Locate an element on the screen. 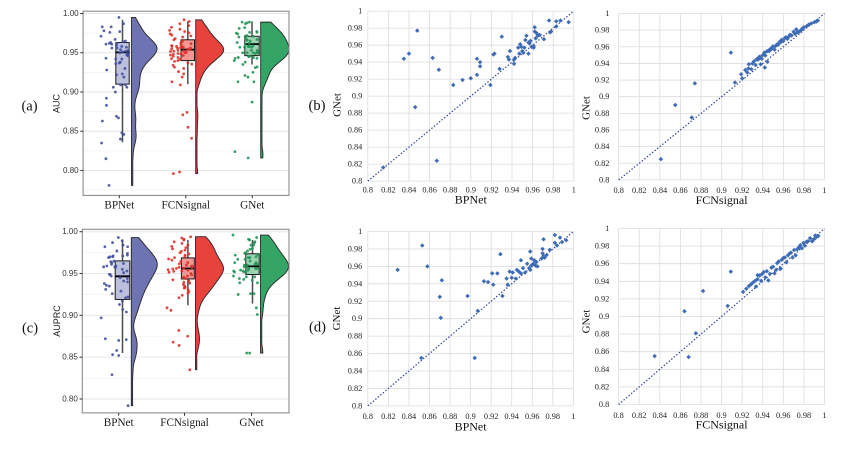  svg-text: (b) is located at coordinates (317, 106).